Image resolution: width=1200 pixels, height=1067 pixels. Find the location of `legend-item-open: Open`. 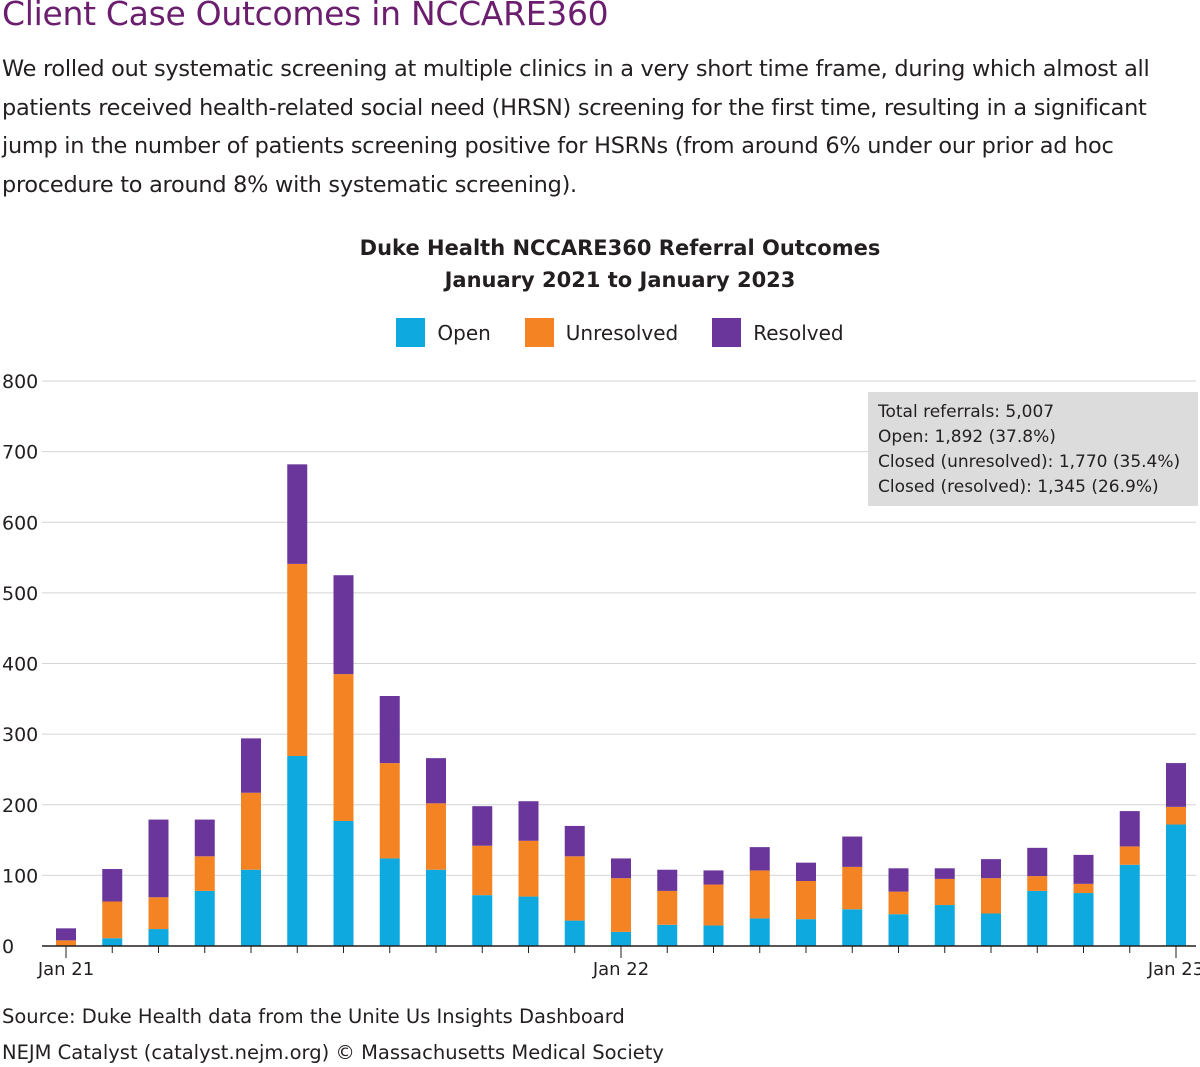

legend-item-open: Open is located at coordinates (443, 332).